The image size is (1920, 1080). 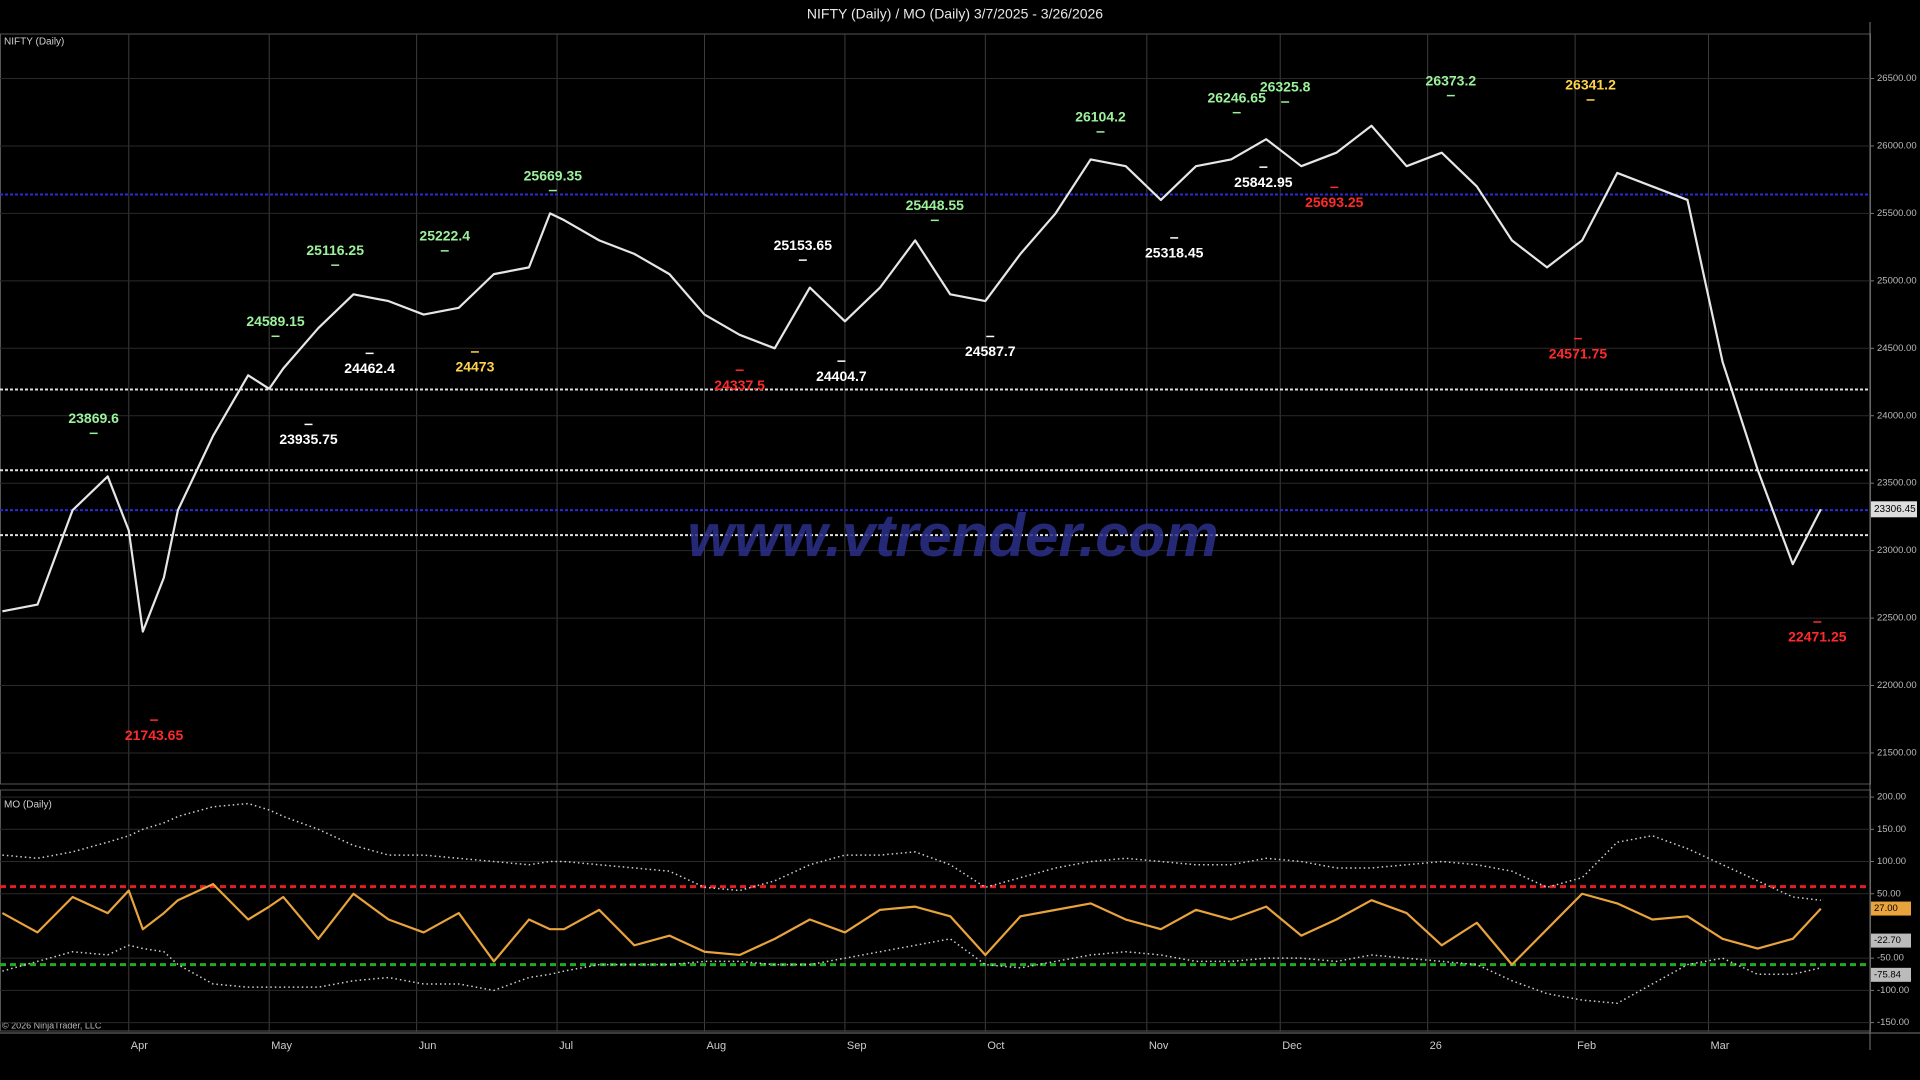 I want to click on value-tag-label: 23306.45, so click(x=1895, y=509).